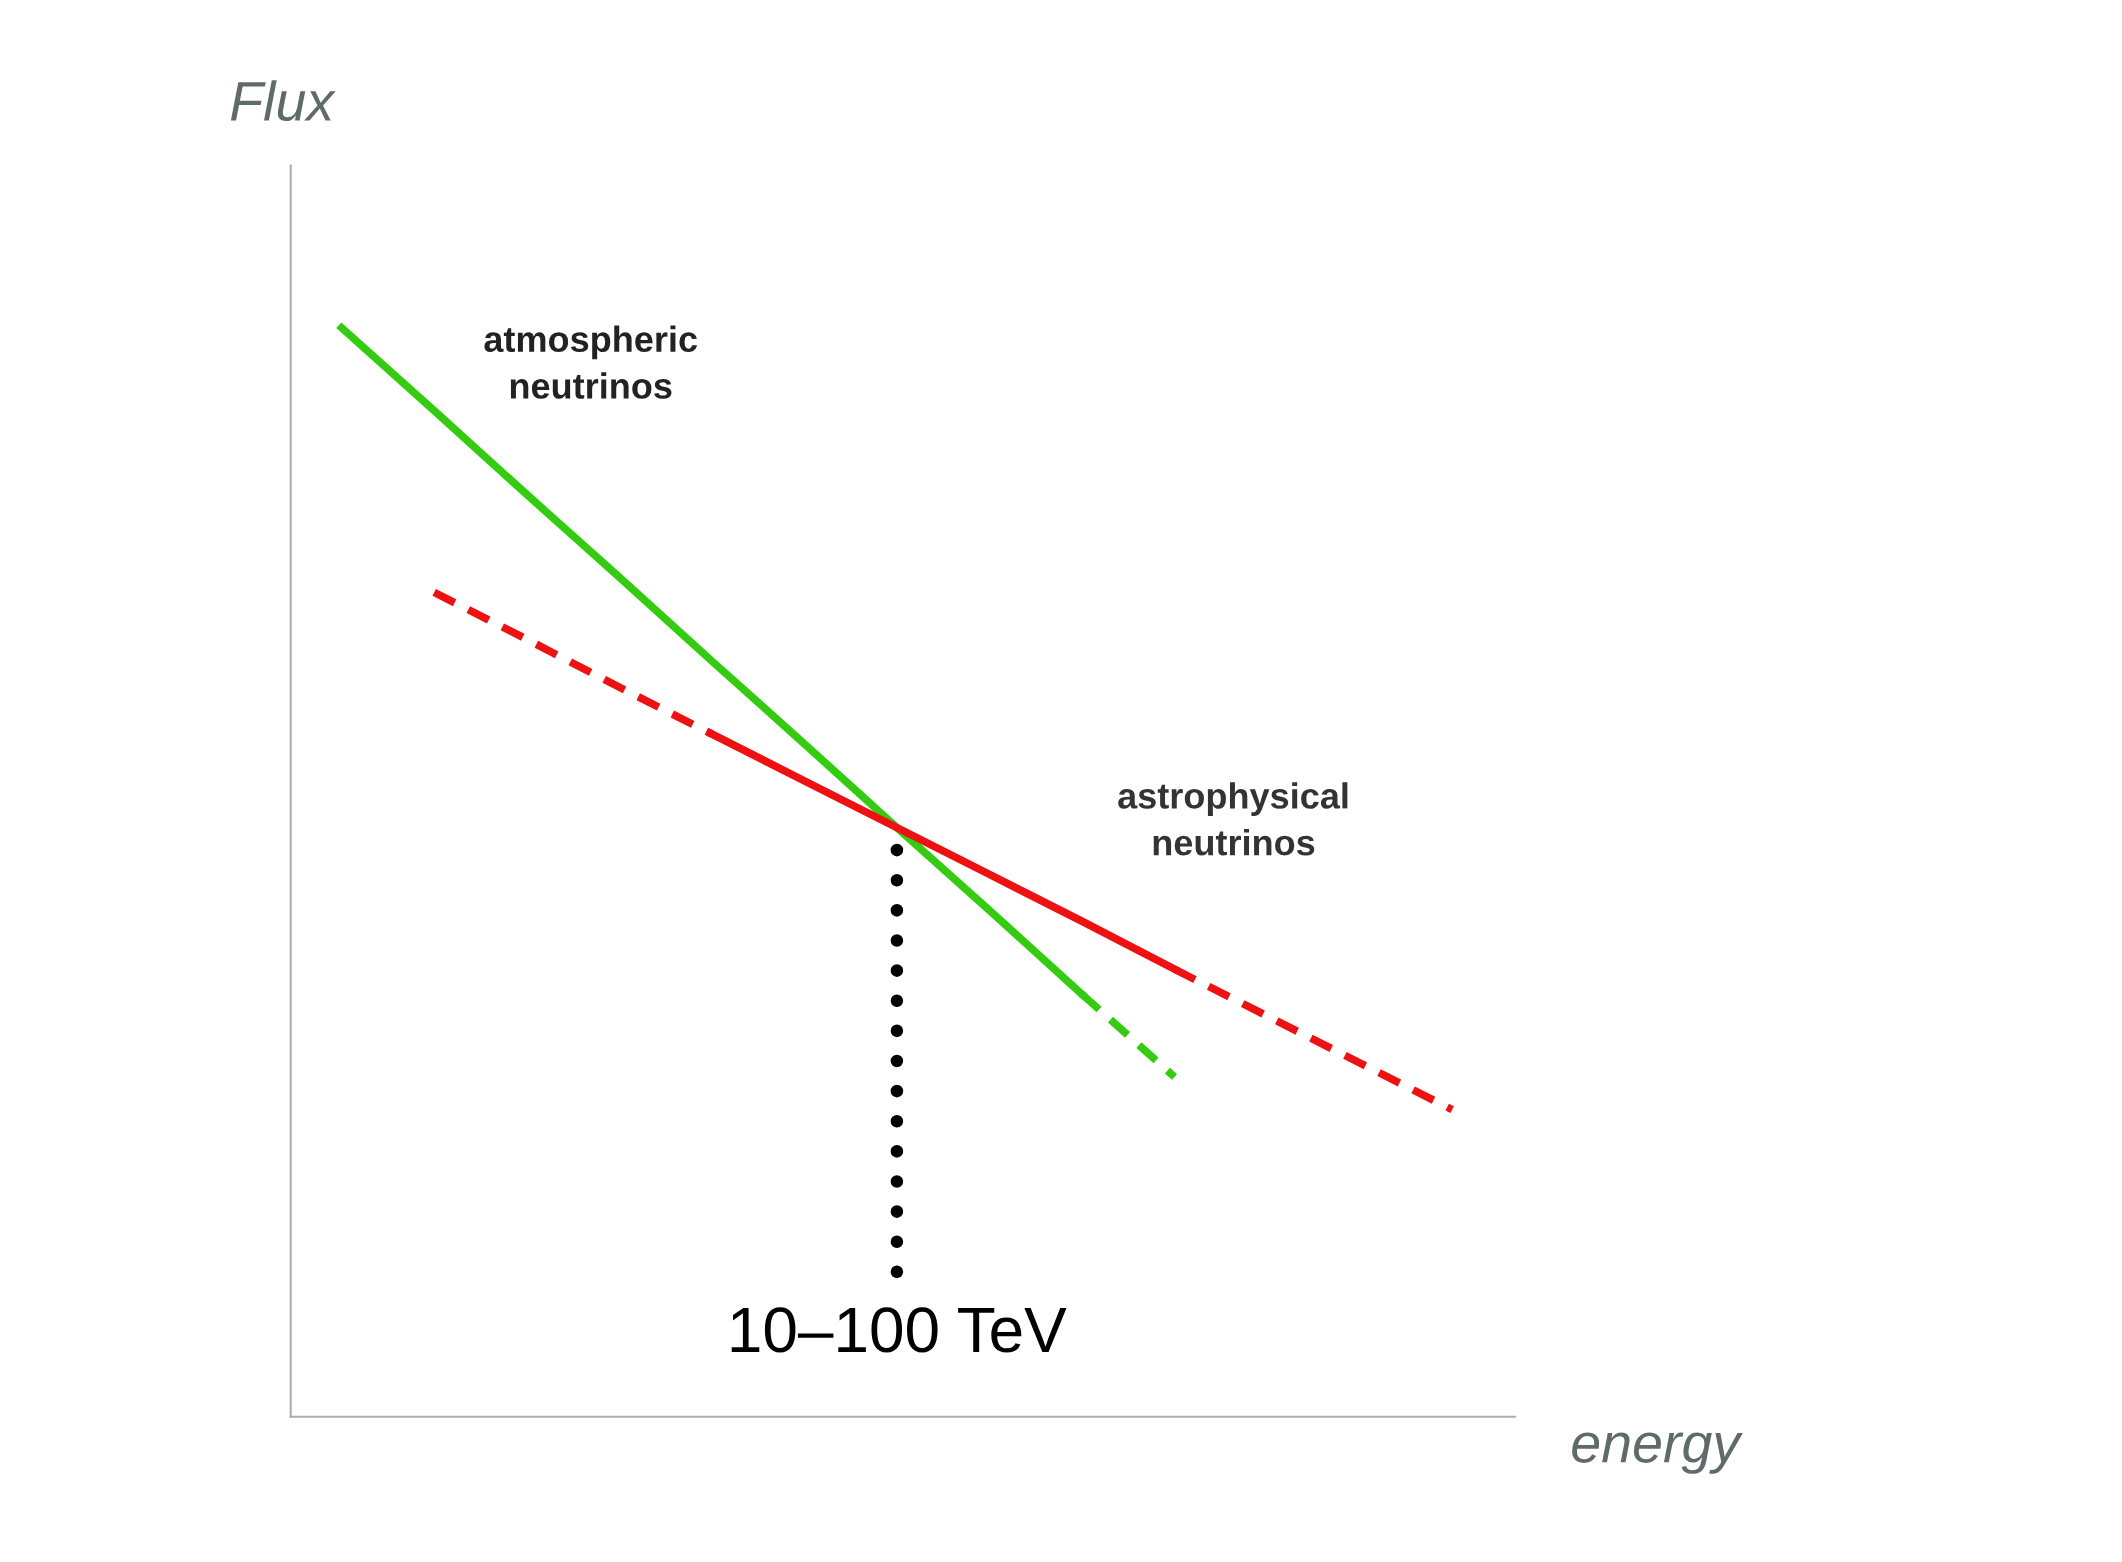  I want to click on annotation: atmospheric neutrinos, so click(590, 362).